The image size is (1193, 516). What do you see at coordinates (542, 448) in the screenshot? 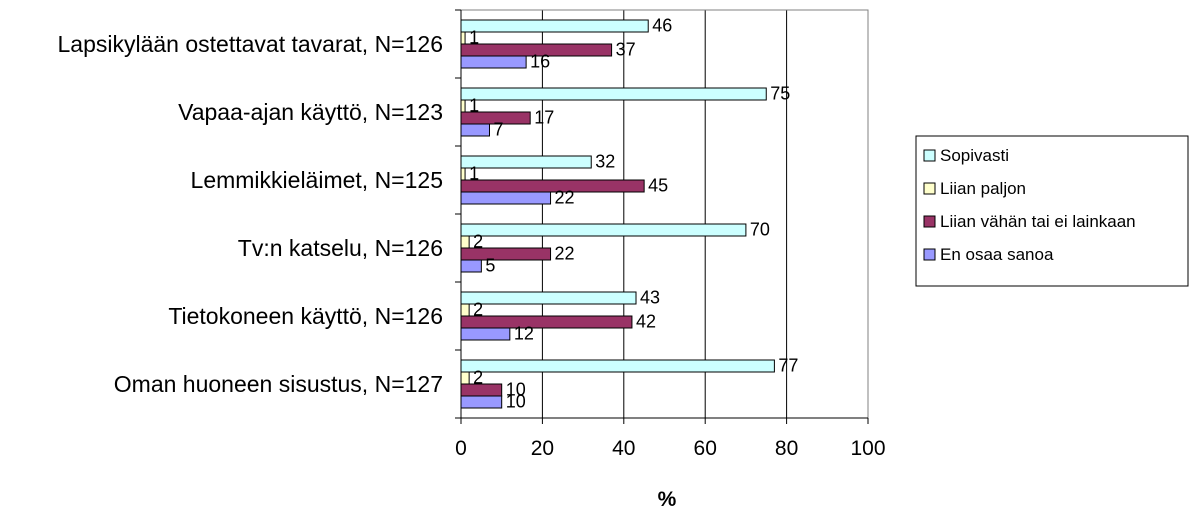
I see `x-tick-label: 20` at bounding box center [542, 448].